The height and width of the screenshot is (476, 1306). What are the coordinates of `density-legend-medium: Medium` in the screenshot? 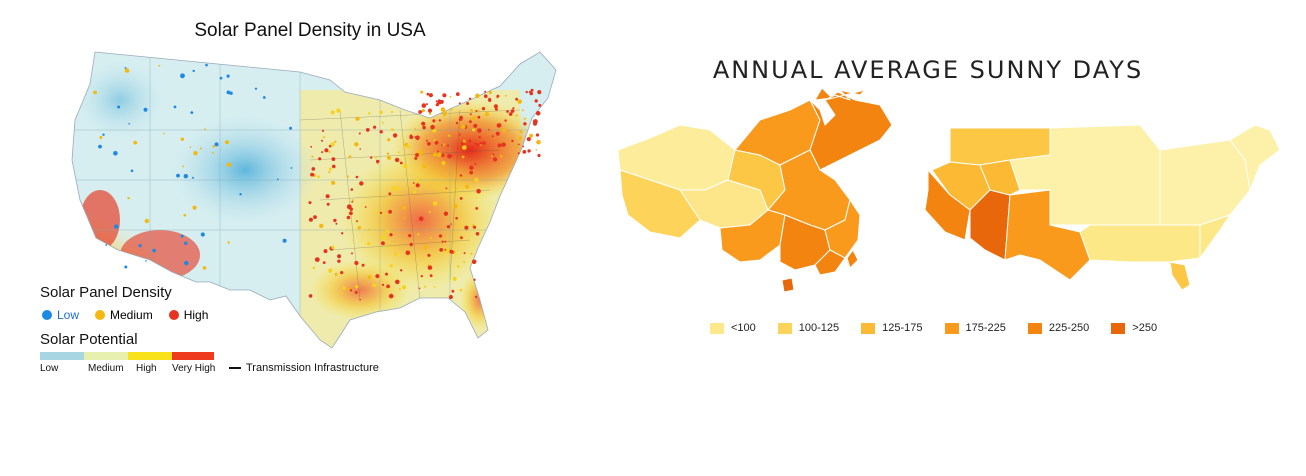 It's located at (124, 315).